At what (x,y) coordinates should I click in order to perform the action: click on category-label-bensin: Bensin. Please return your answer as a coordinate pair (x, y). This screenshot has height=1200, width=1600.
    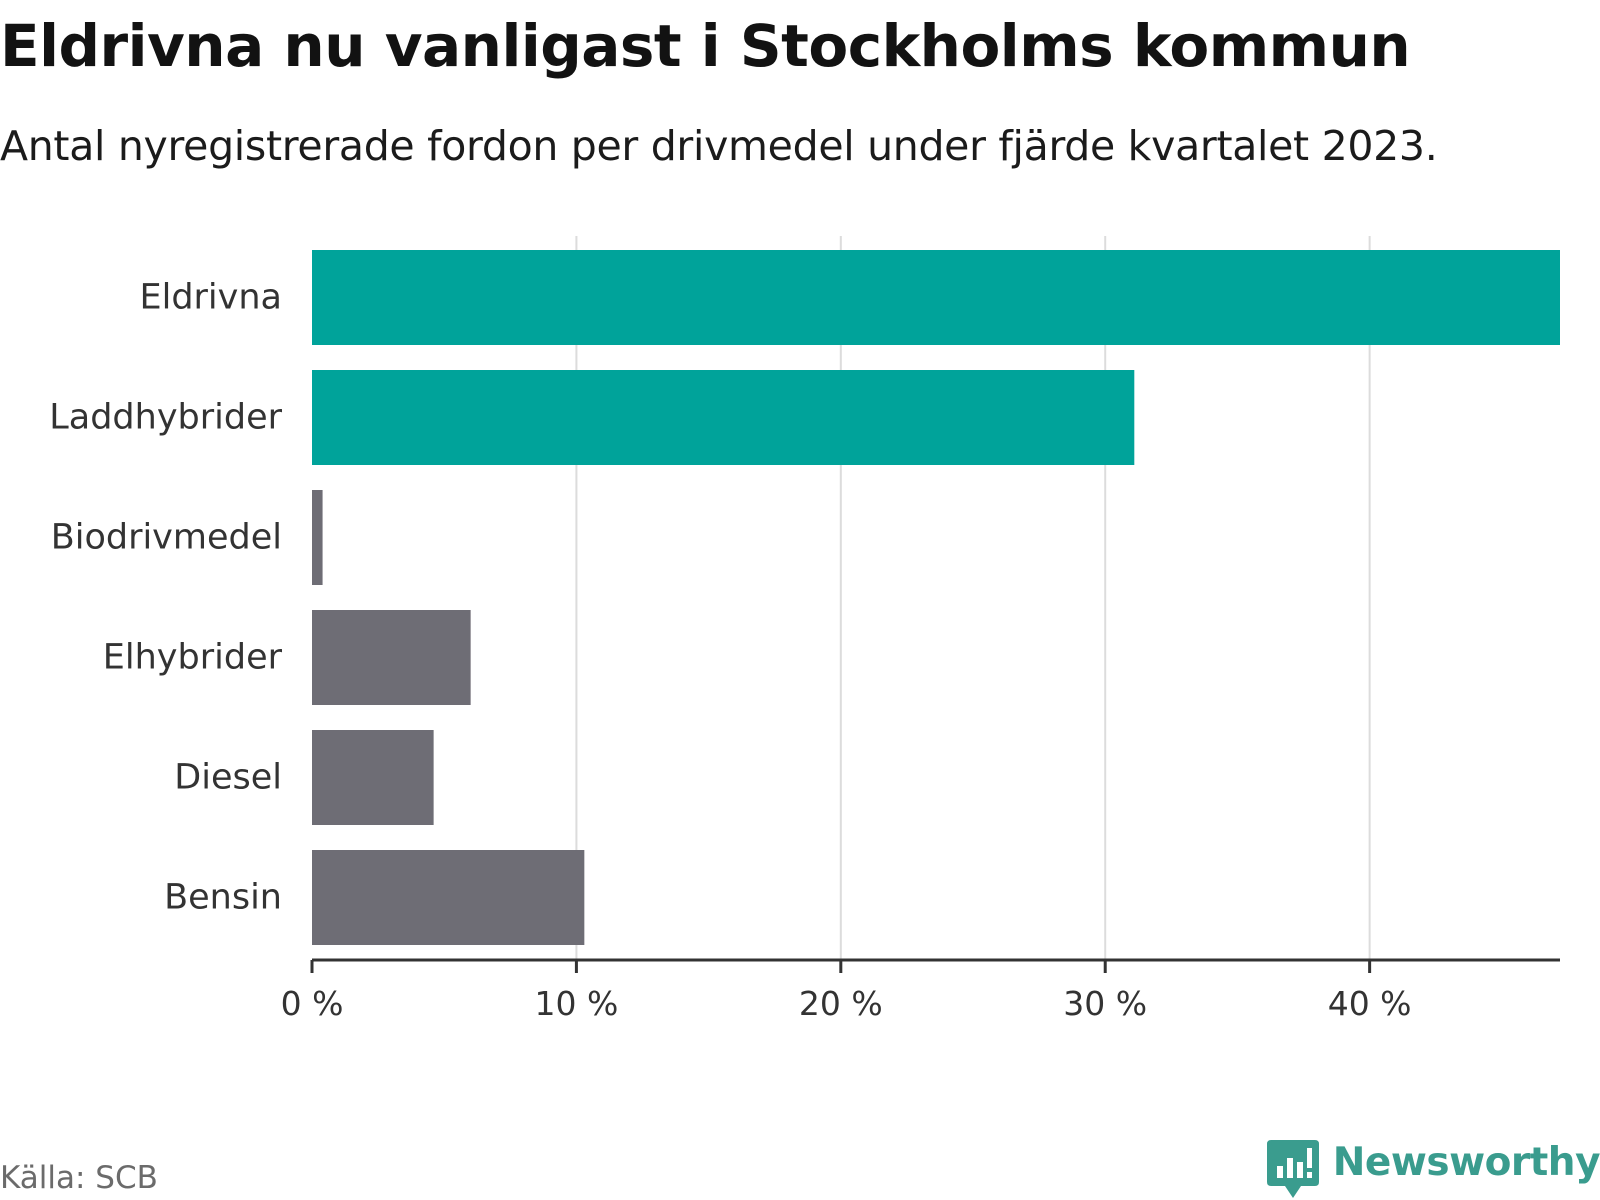
    Looking at the image, I should click on (223, 898).